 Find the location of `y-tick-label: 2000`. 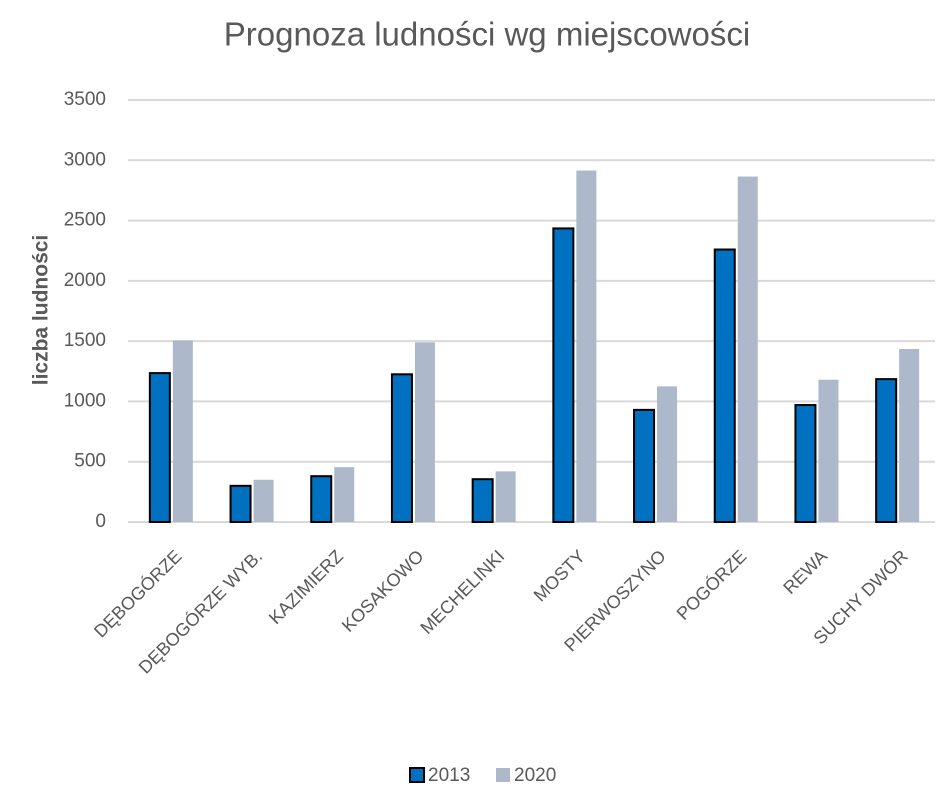

y-tick-label: 2000 is located at coordinates (85, 280).